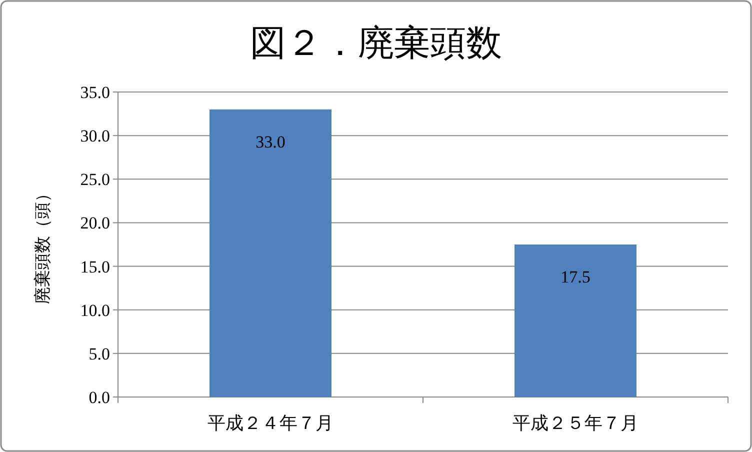 This screenshot has width=752, height=452. Describe the element at coordinates (95, 136) in the screenshot. I see `y-tick-label: 30.0` at that location.